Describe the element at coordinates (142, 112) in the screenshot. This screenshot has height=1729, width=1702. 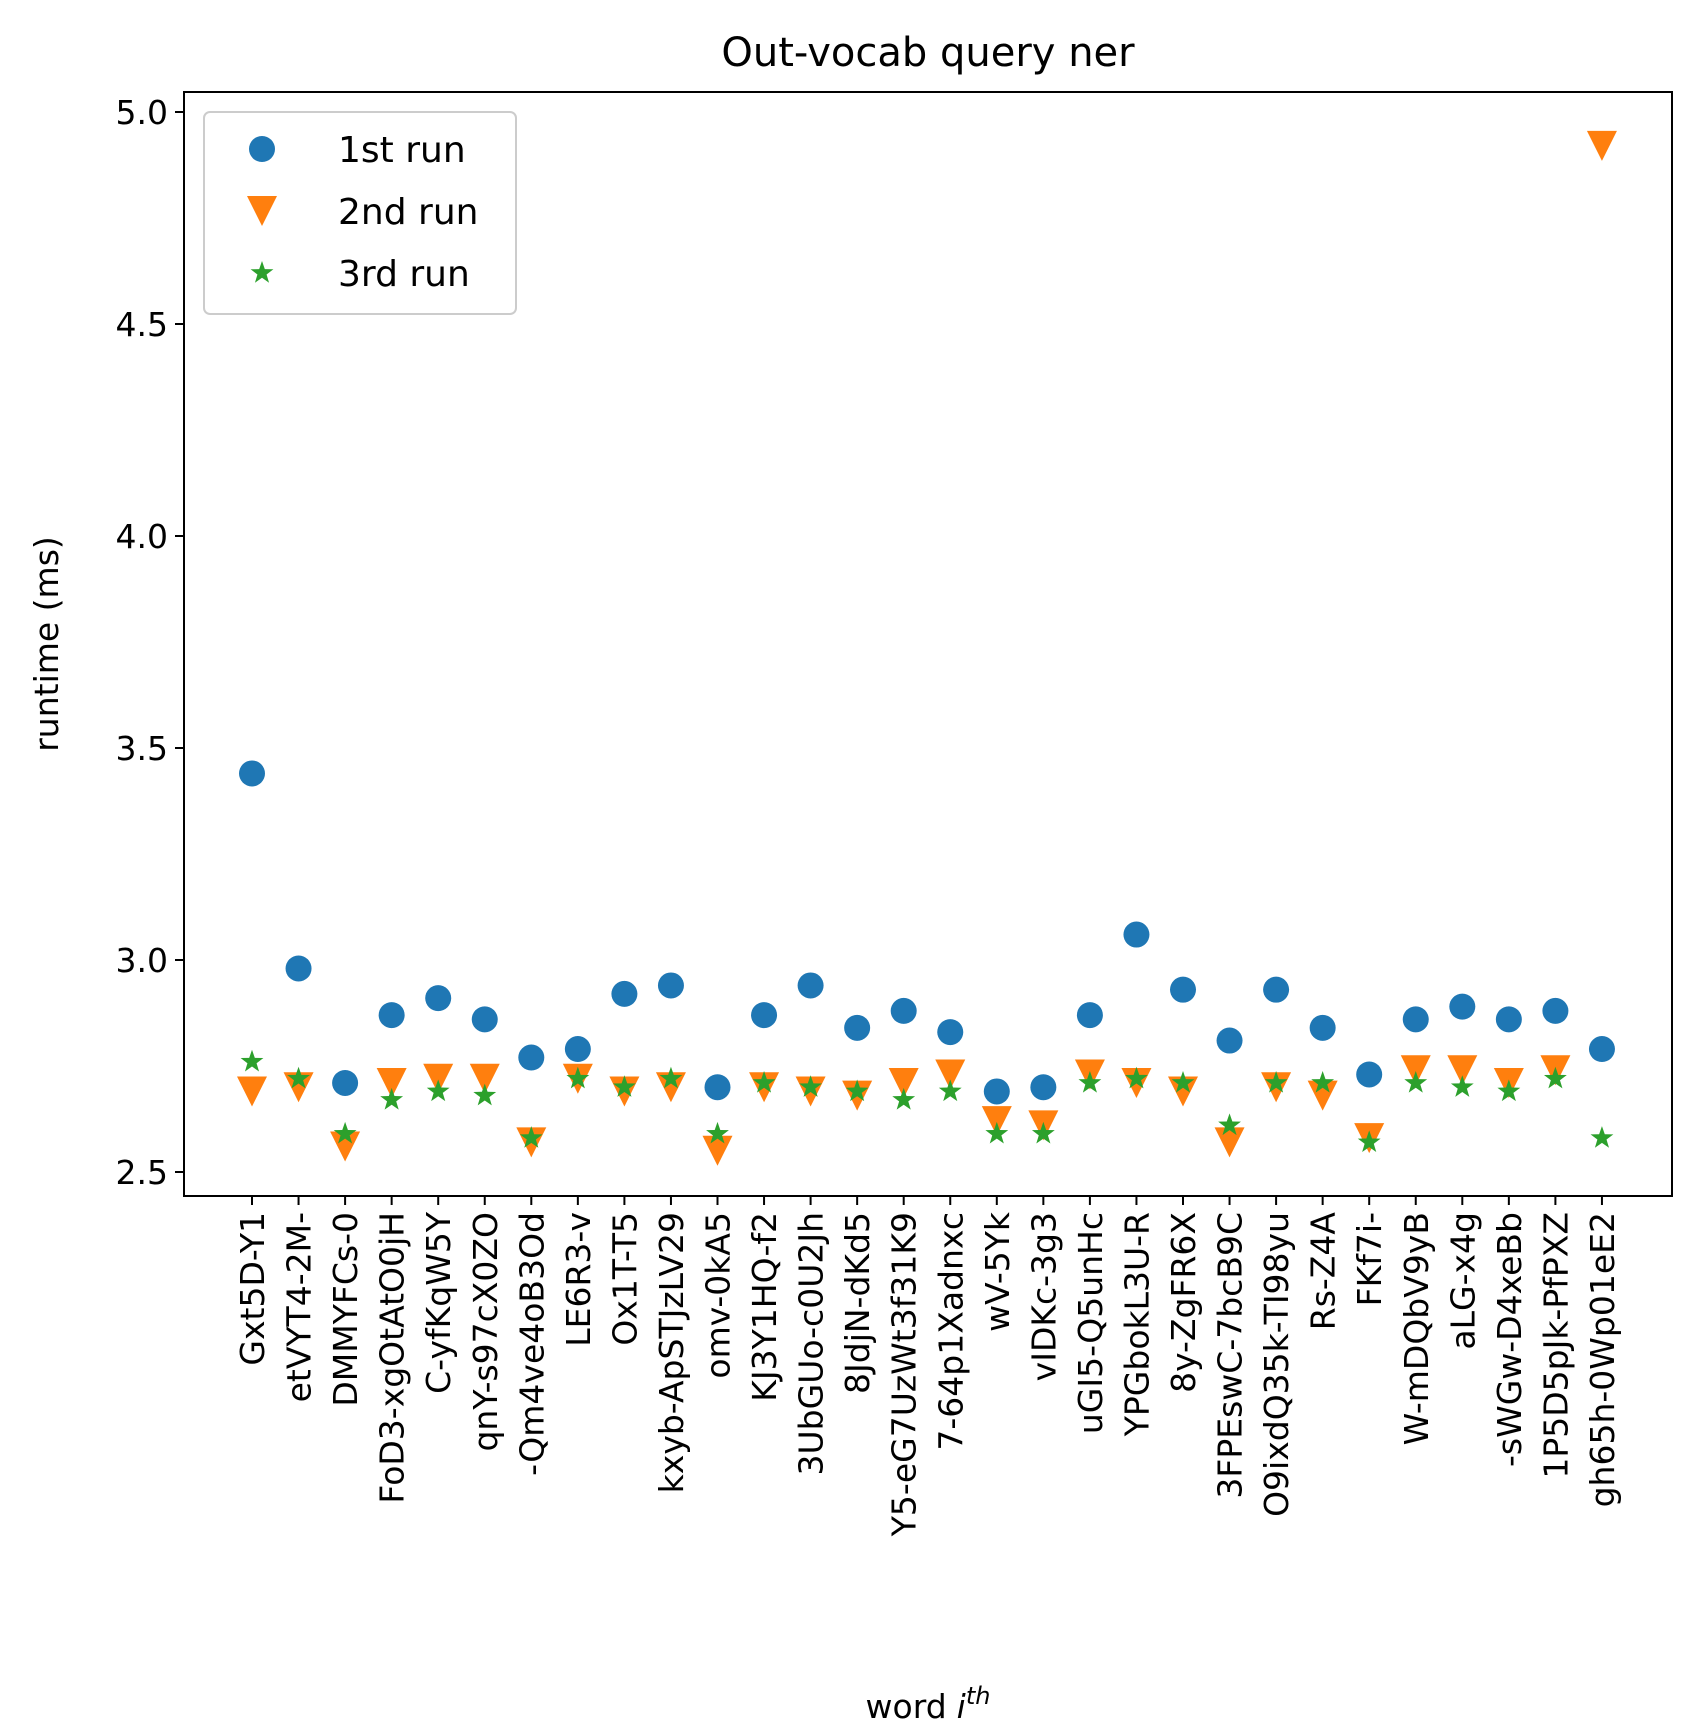
I see `y-tick-label: 5.0` at that location.